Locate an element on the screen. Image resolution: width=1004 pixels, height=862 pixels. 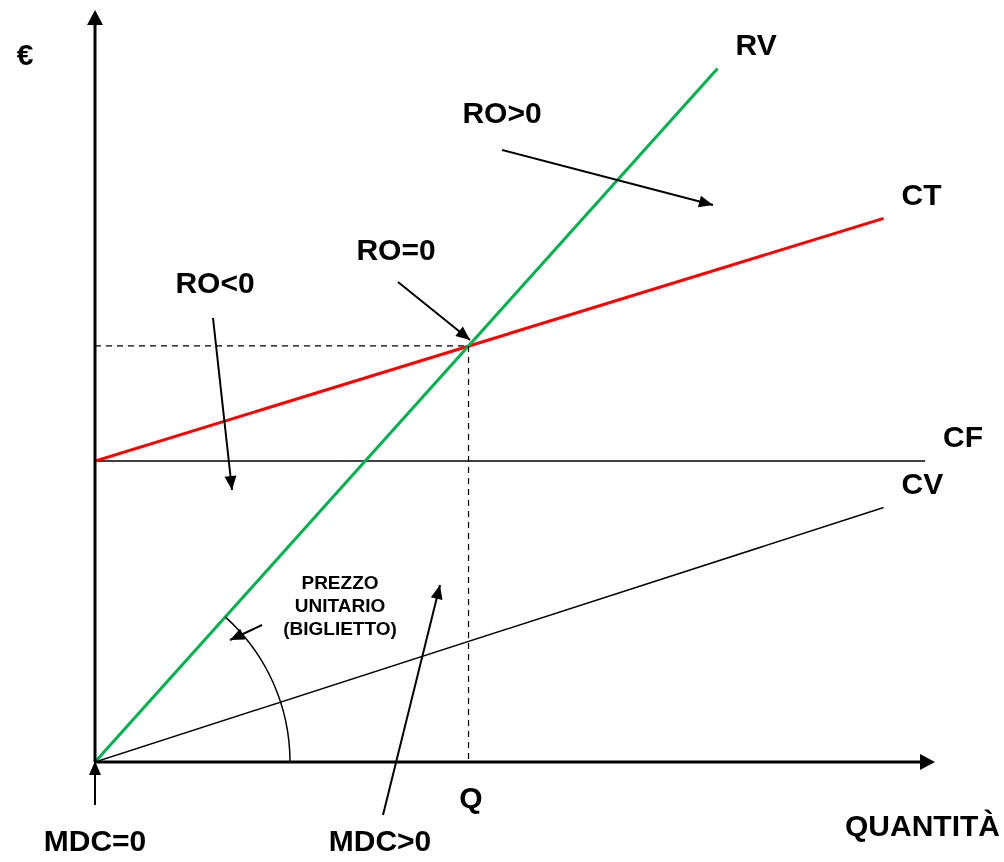
annotation: PREZZO UNITARIO (BIGLIETTO) is located at coordinates (340, 606).